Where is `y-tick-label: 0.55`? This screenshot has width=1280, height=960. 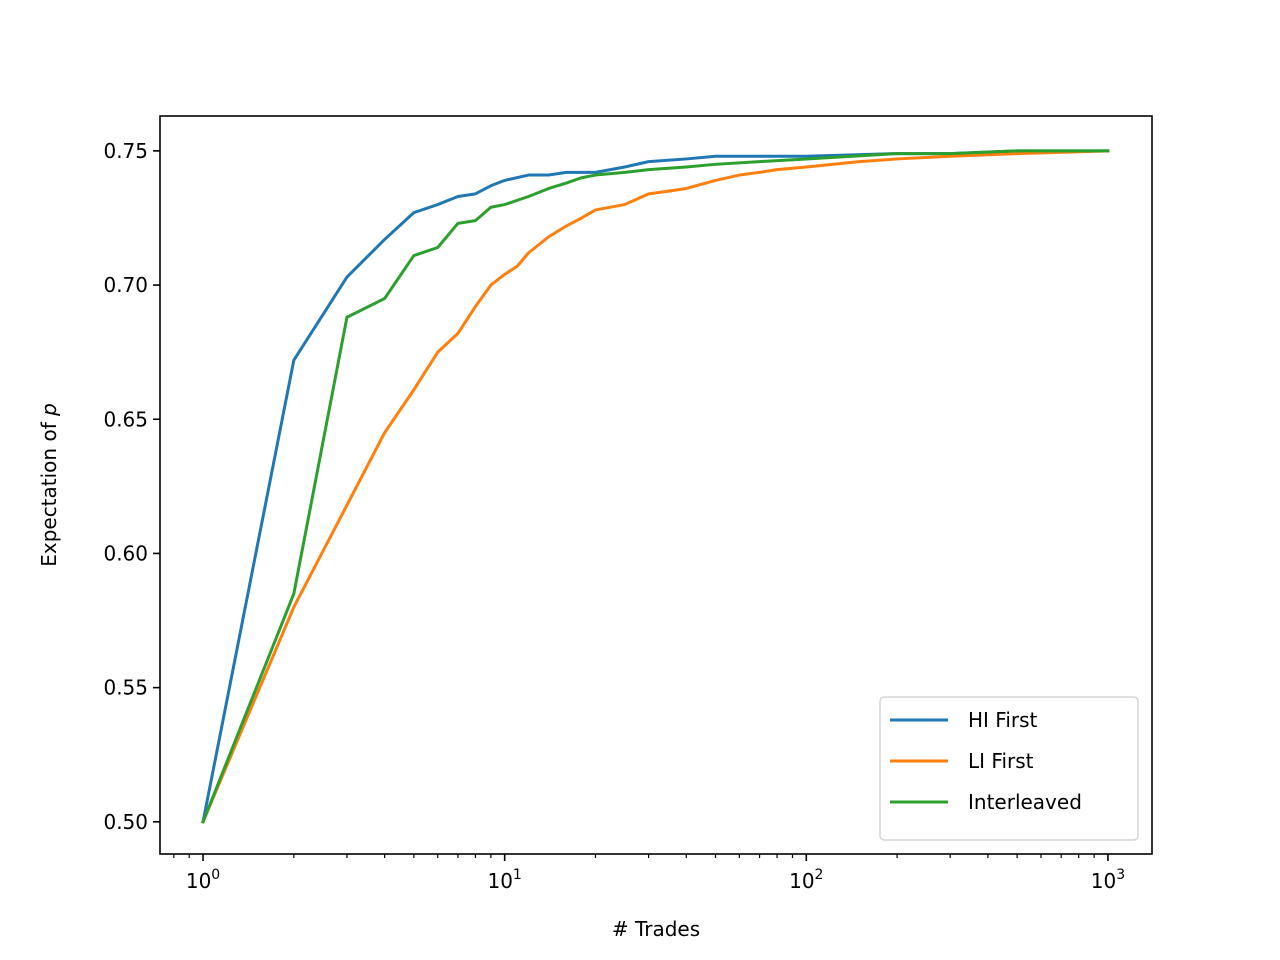 y-tick-label: 0.55 is located at coordinates (125, 688).